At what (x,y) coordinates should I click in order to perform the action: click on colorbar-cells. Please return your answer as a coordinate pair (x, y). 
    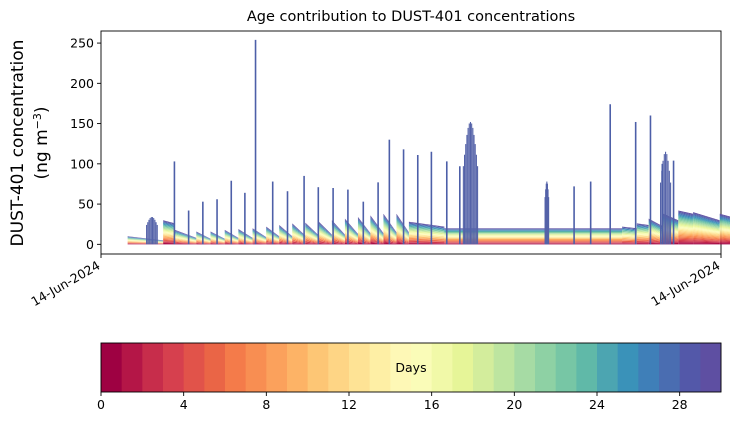
    Looking at the image, I should click on (411, 367).